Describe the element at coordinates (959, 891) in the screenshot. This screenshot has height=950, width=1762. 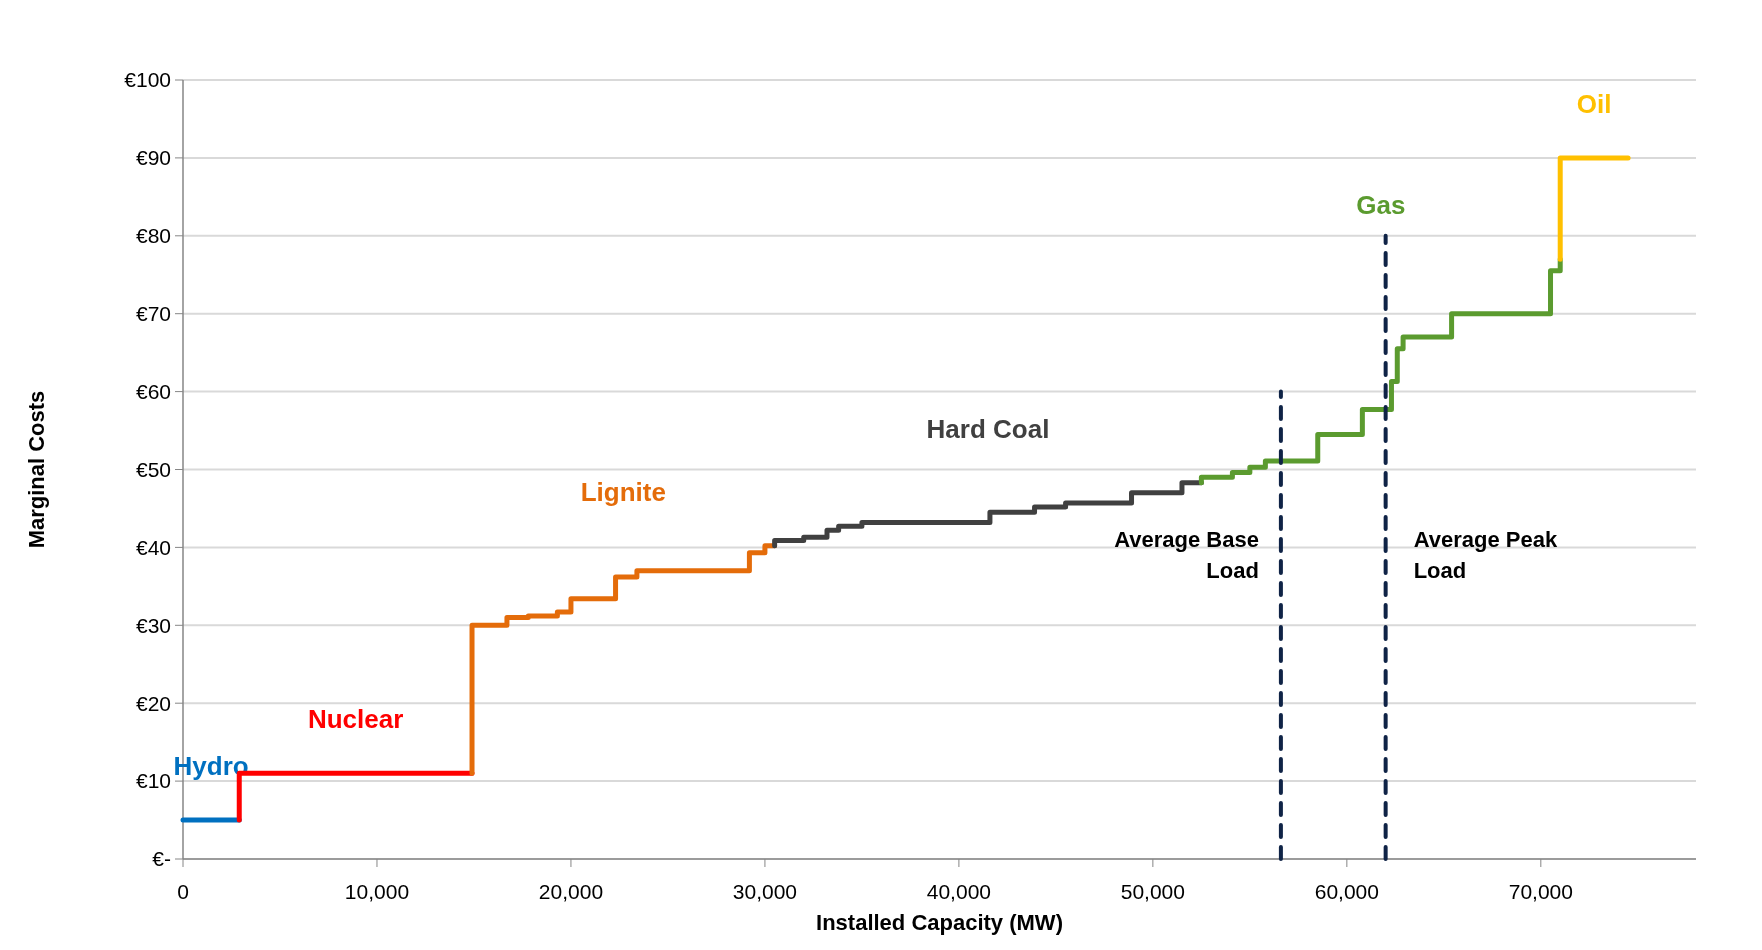
I see `x-tick-label: 40,000` at that location.